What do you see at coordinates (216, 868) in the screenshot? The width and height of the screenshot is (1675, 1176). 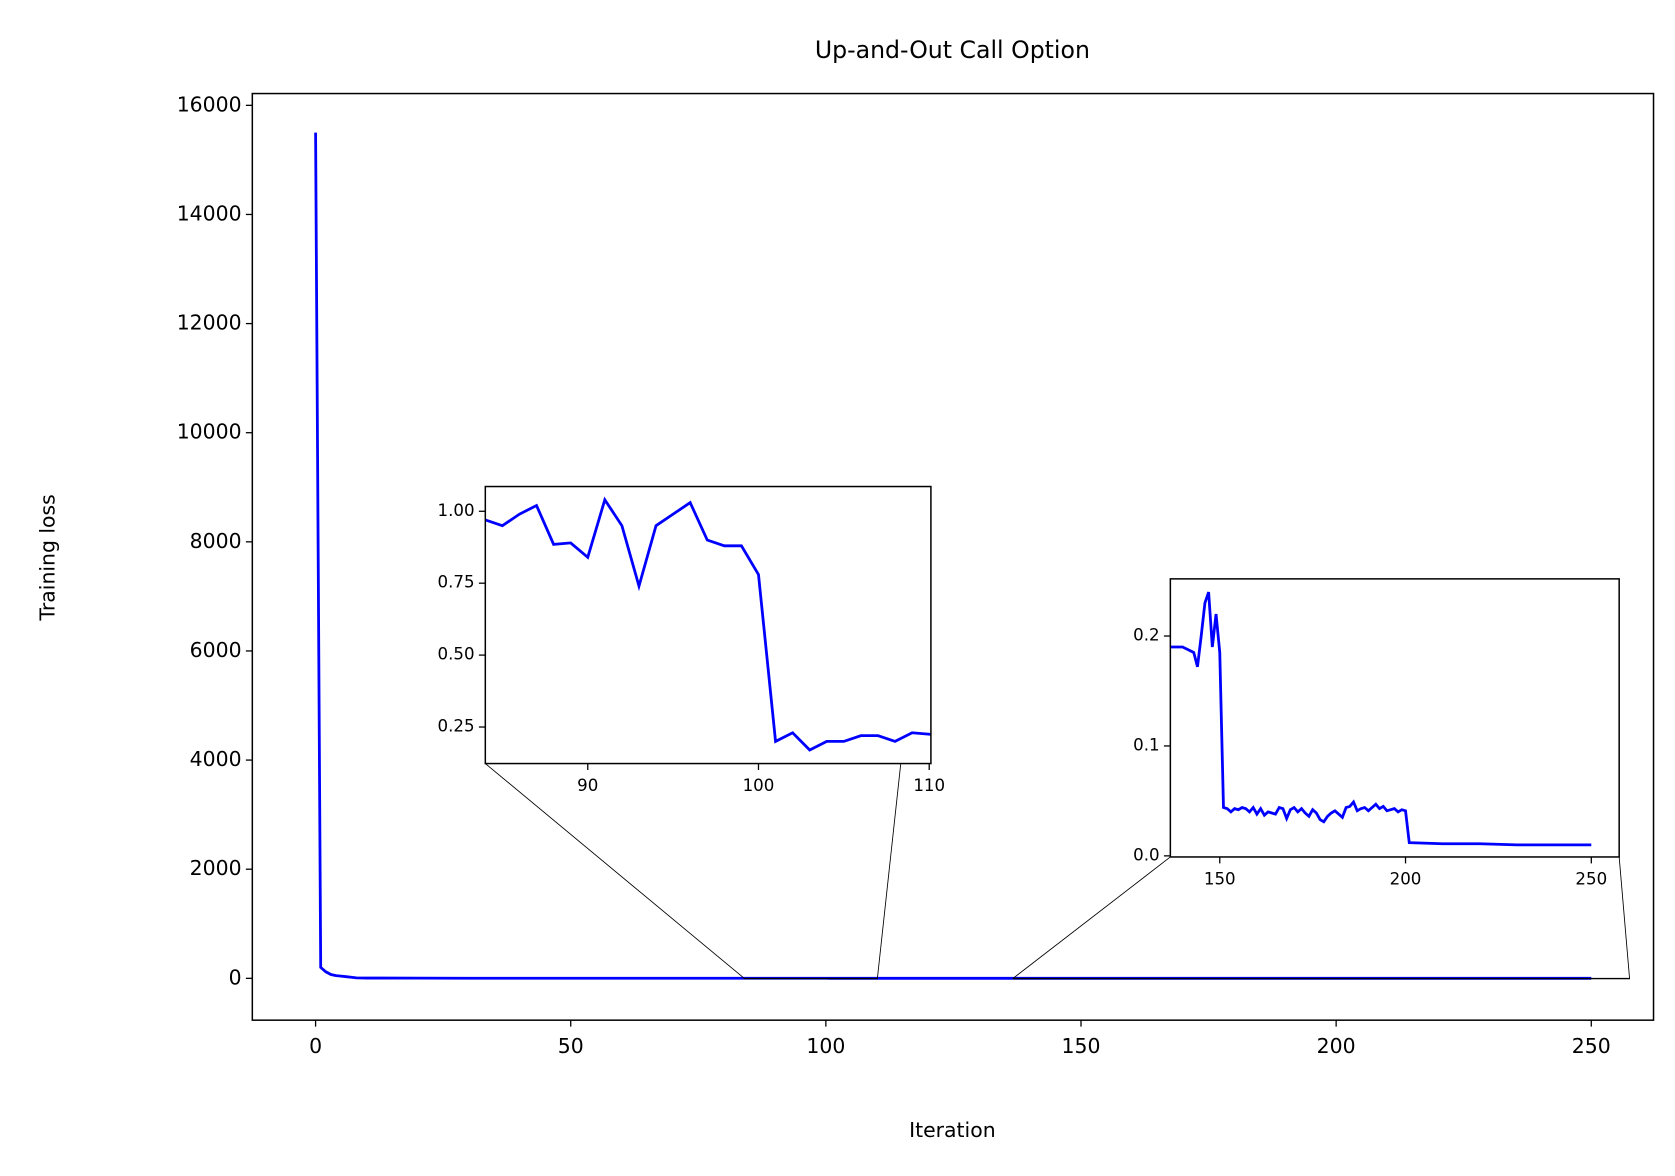 I see `y-tick-label: 2000` at bounding box center [216, 868].